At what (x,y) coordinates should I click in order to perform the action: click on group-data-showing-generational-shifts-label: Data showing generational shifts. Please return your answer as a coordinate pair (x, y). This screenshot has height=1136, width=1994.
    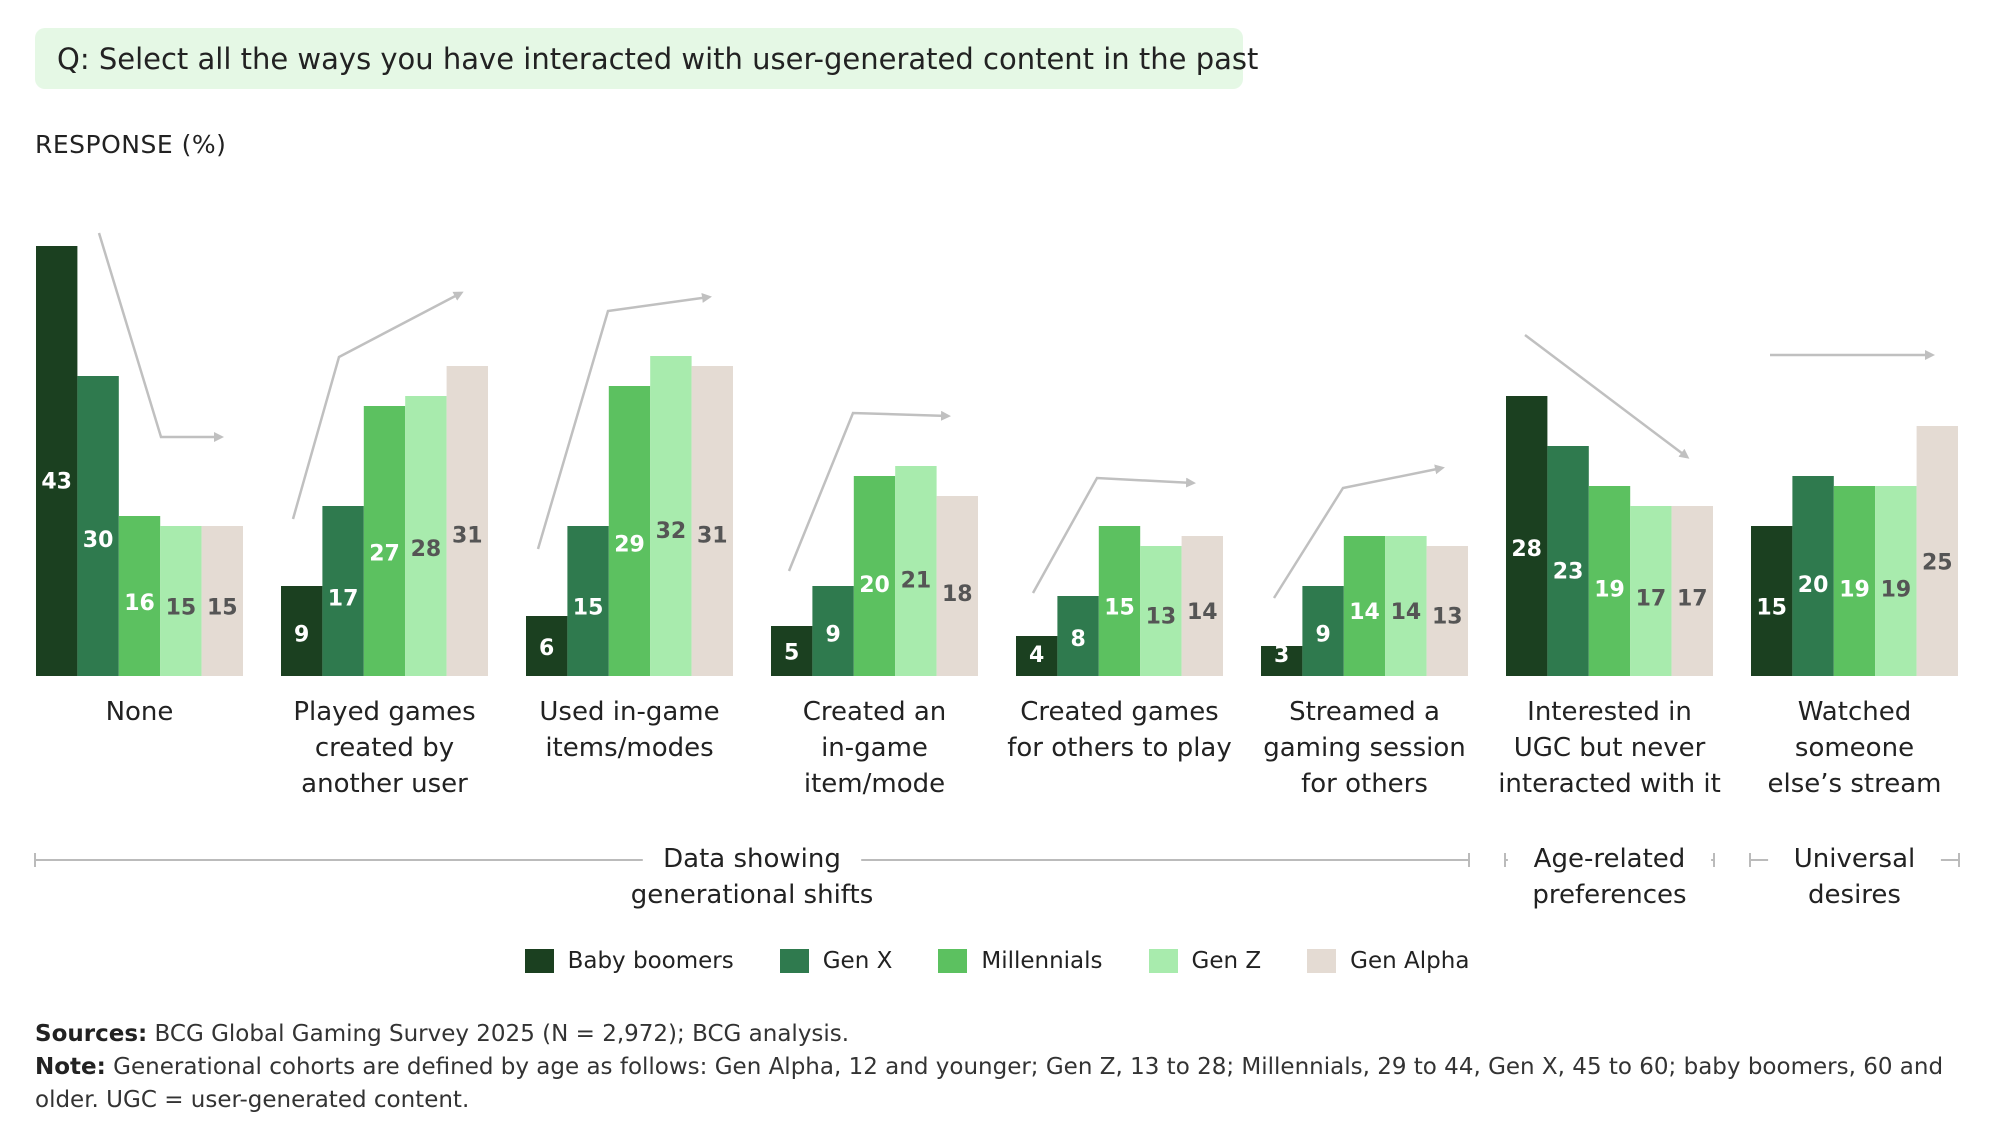
    Looking at the image, I should click on (752, 877).